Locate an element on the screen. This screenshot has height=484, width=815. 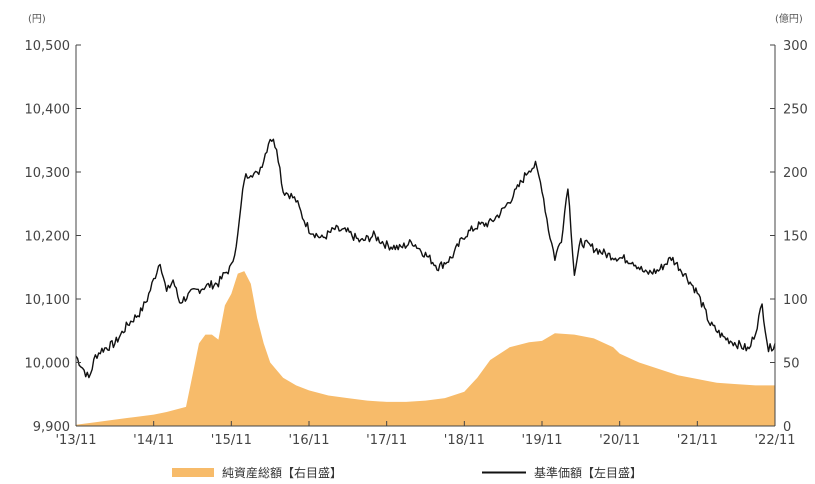
right-axis-unit-label: (億円) is located at coordinates (789, 18).